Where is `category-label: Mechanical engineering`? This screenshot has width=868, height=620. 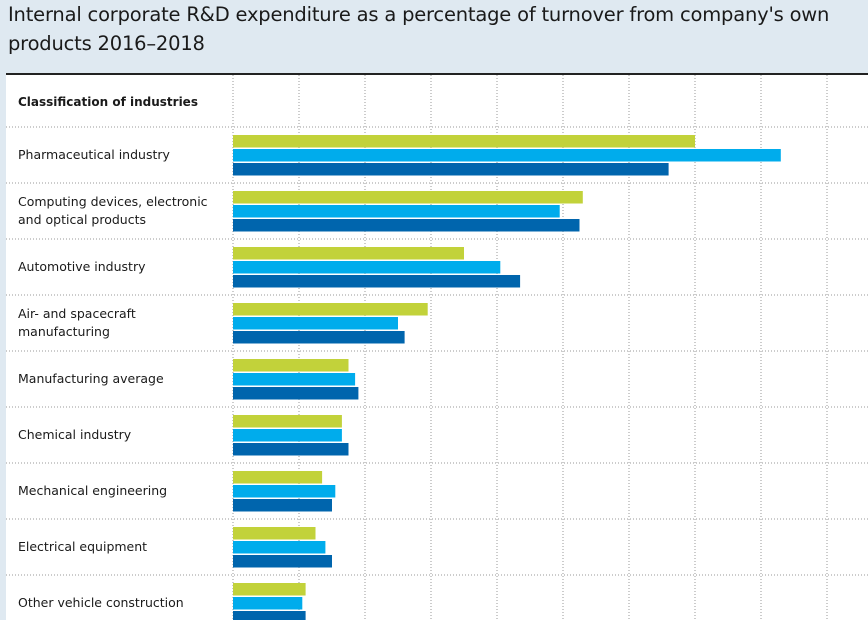 category-label: Mechanical engineering is located at coordinates (92, 490).